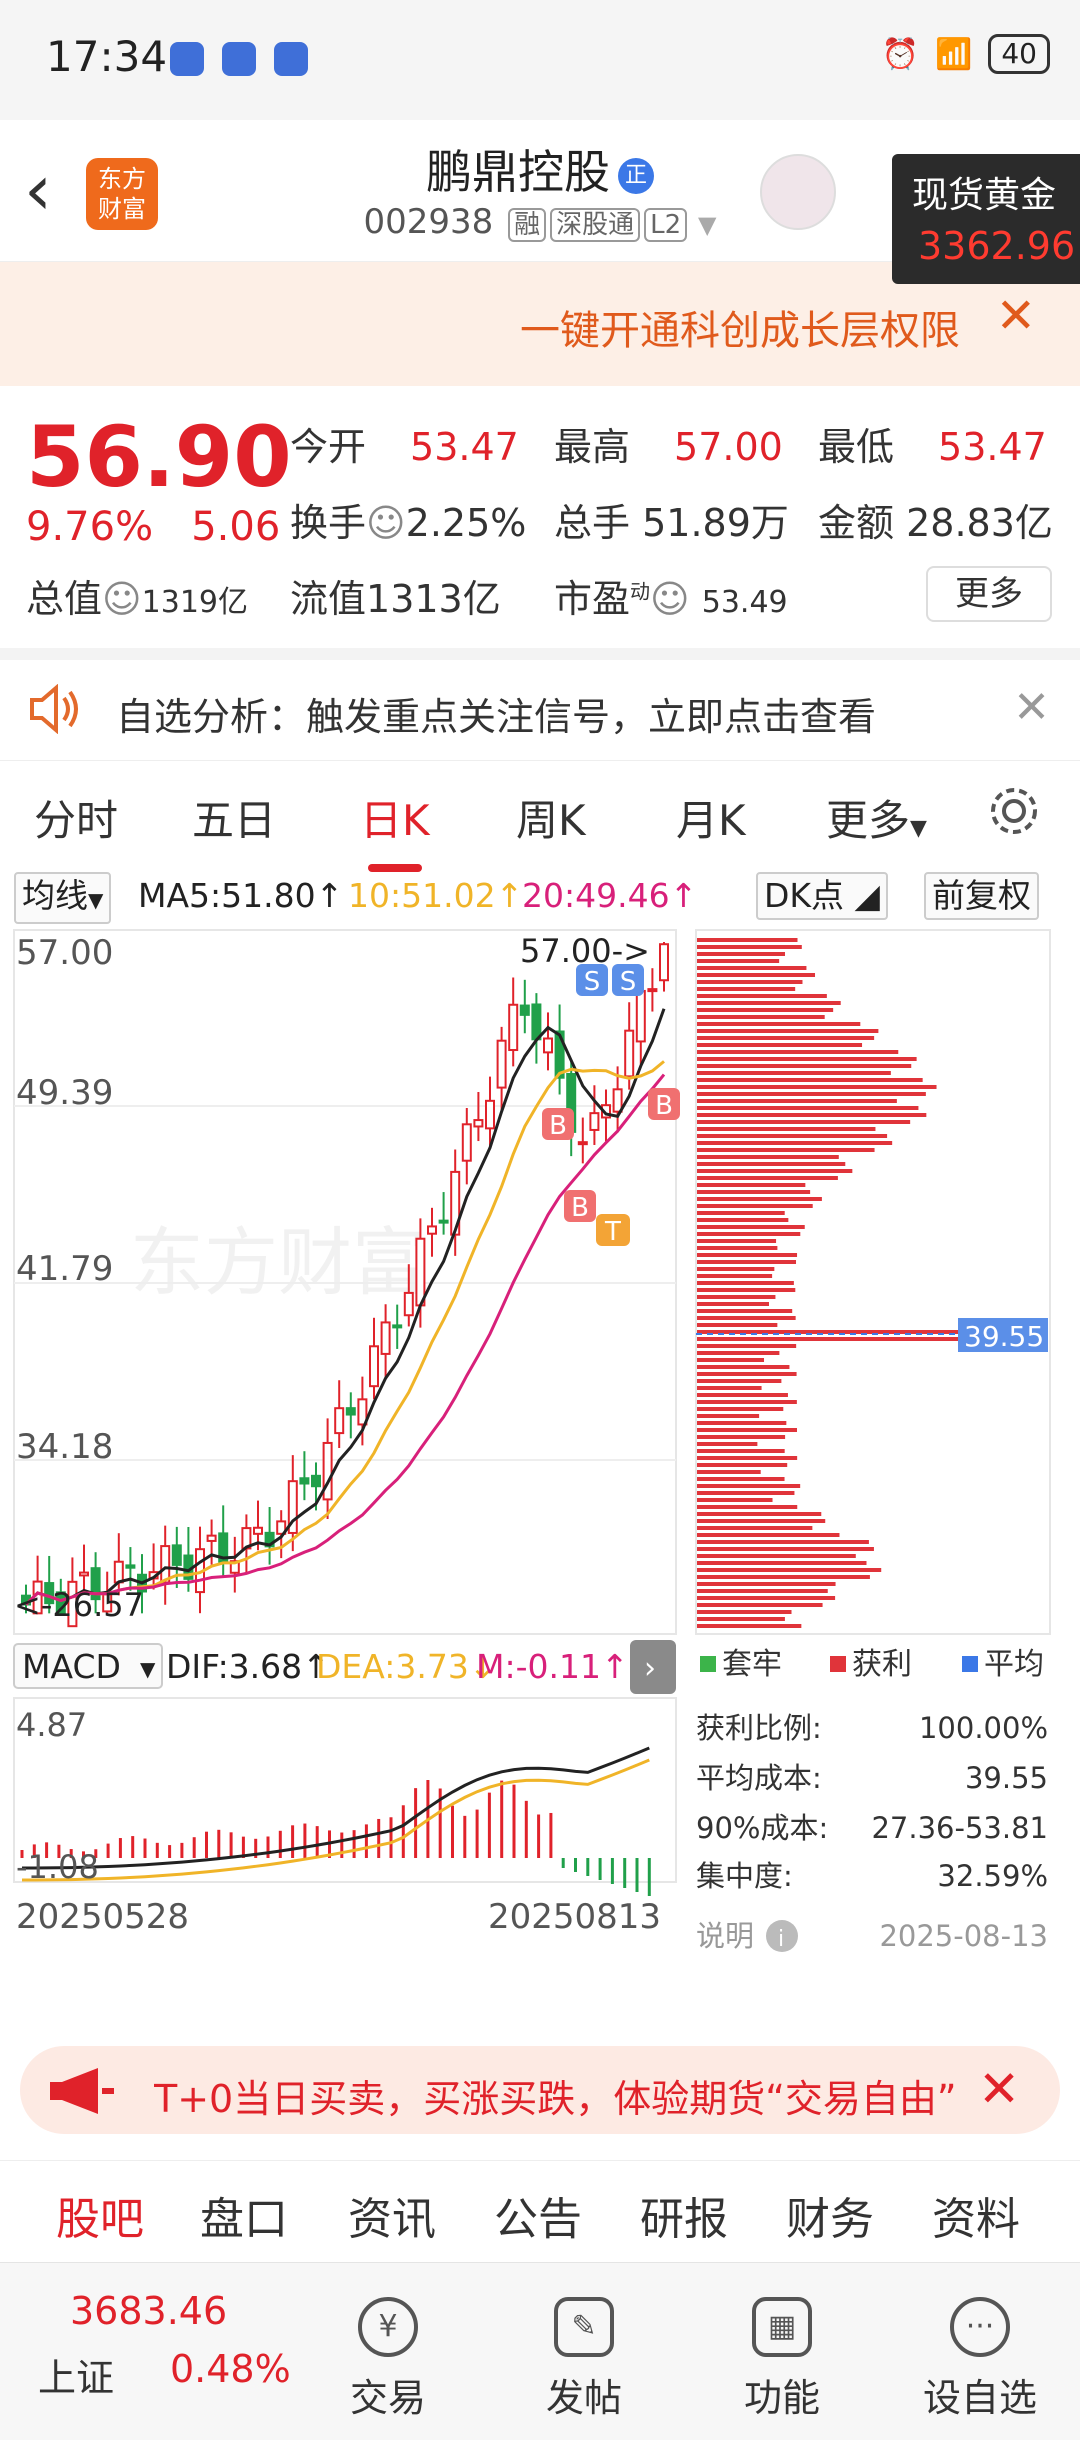  Describe the element at coordinates (63, 898) in the screenshot. I see `ma-select: 均线▼` at that location.